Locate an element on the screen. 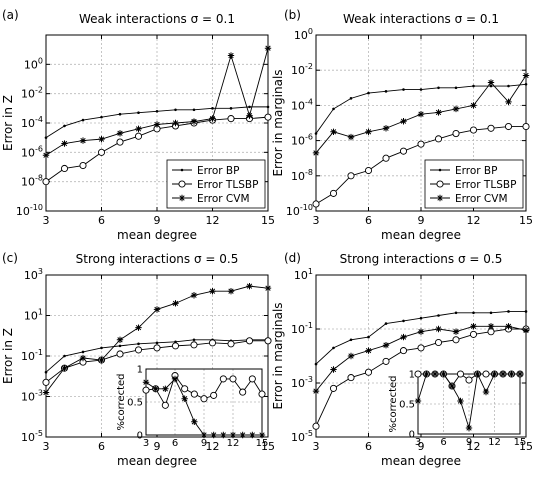 This screenshot has width=533, height=481. y-tick-label: 10⁰ is located at coordinates (303, 34).